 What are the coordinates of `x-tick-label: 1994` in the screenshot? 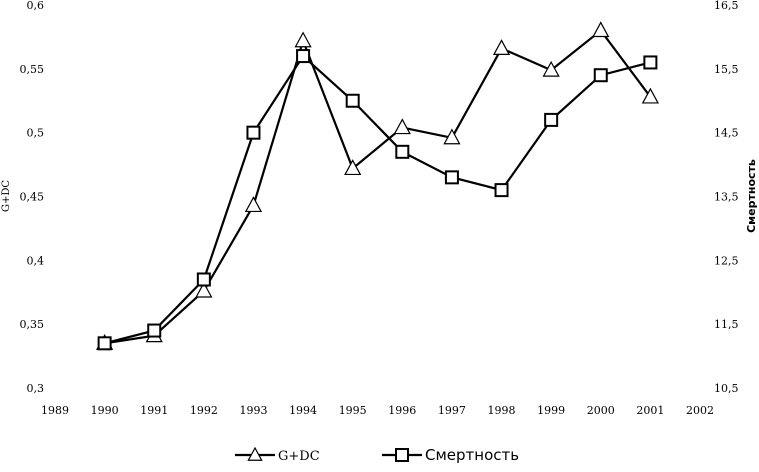 It's located at (303, 410).